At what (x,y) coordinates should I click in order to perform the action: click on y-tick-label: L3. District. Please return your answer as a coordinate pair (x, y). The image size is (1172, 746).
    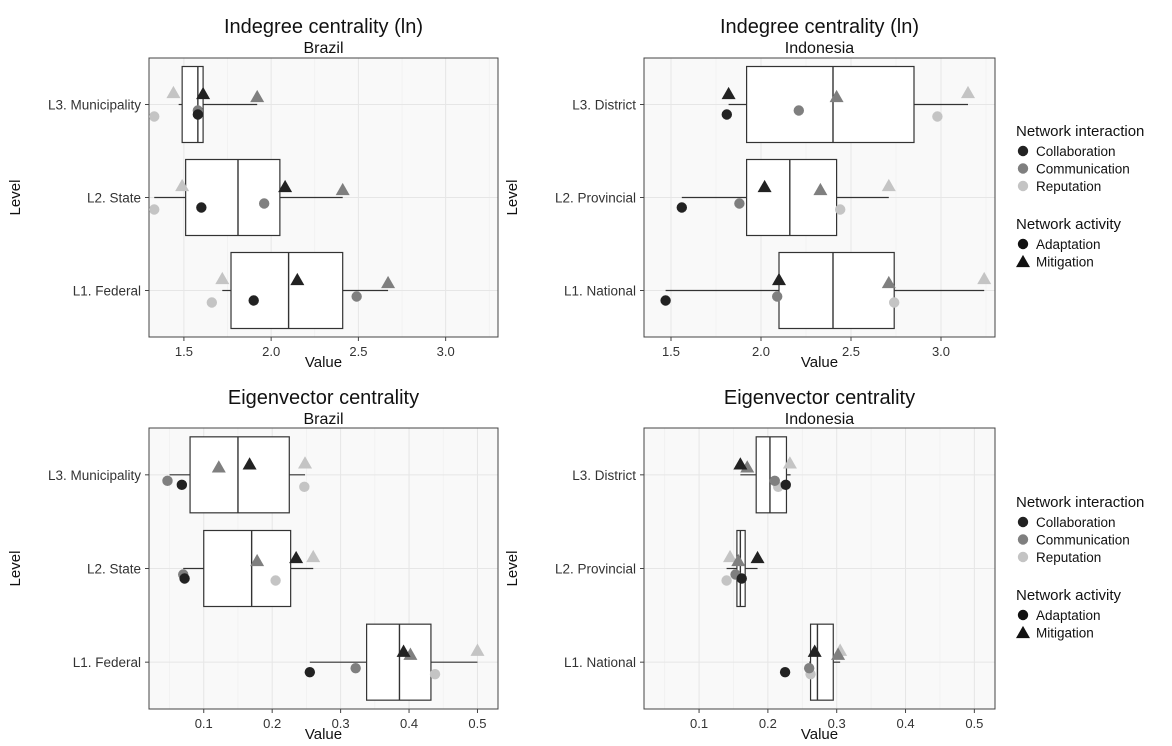
    Looking at the image, I should click on (604, 105).